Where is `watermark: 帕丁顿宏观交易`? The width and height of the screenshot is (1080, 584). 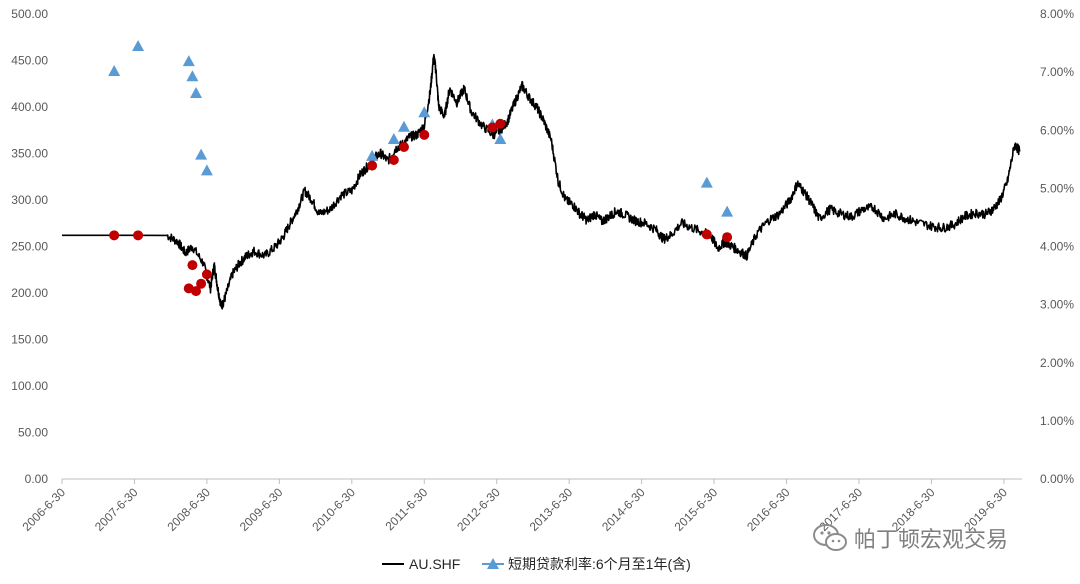 watermark: 帕丁顿宏观交易 is located at coordinates (910, 538).